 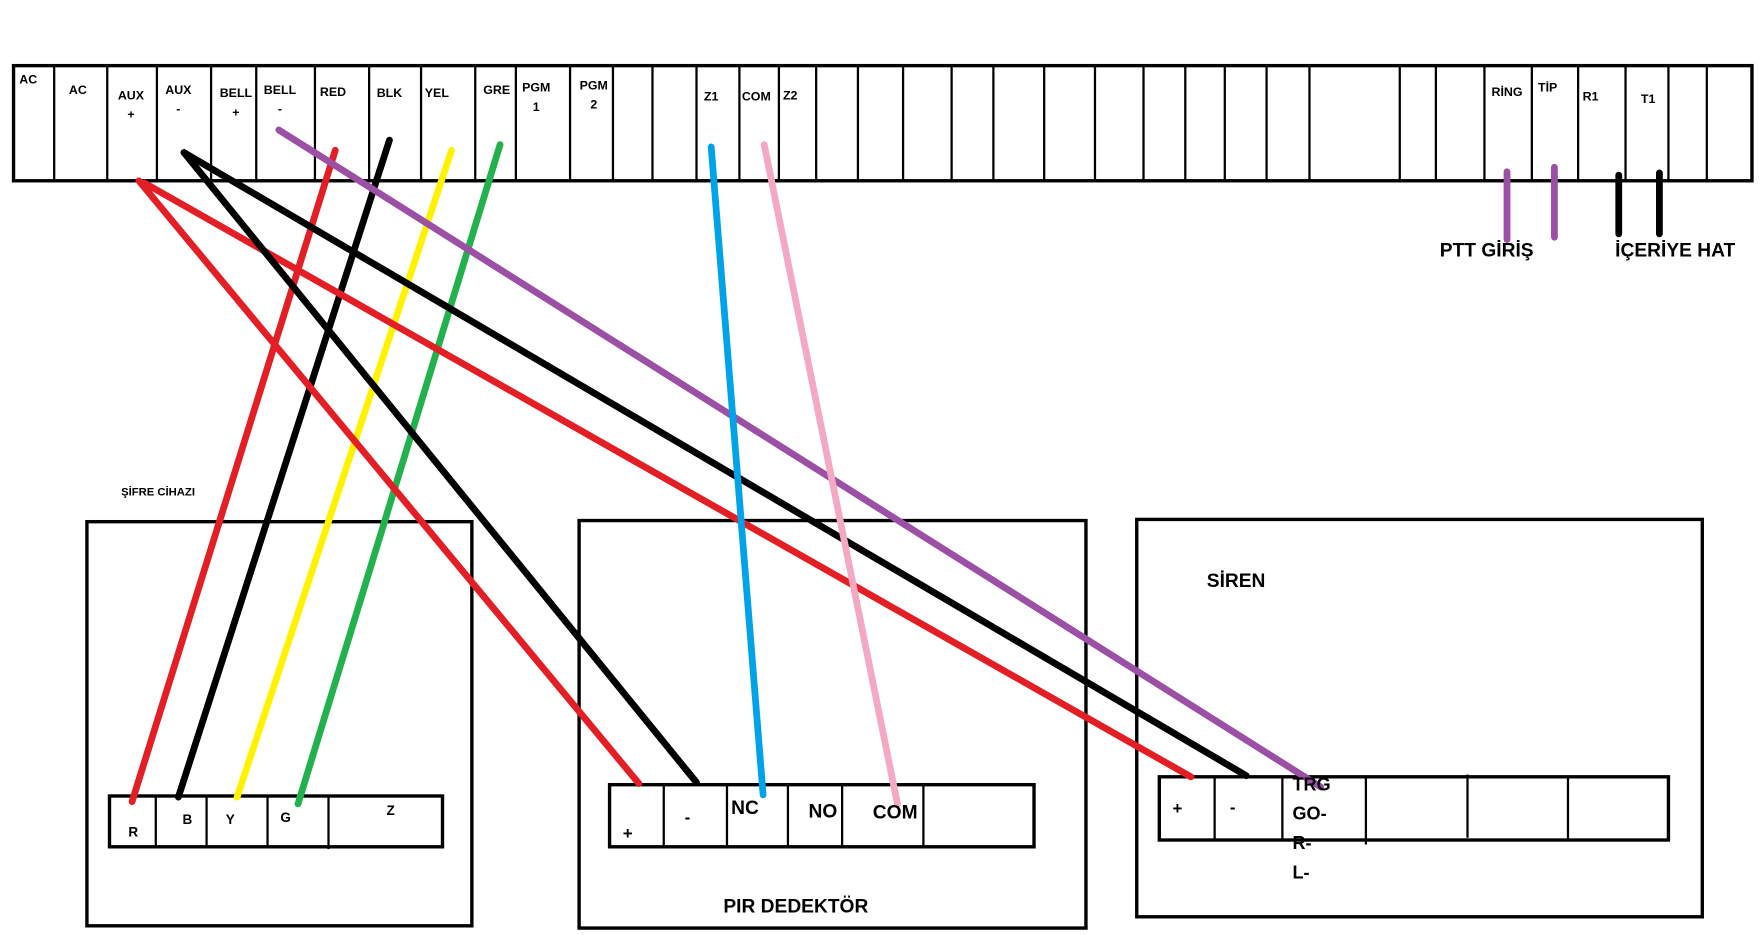 What do you see at coordinates (823, 811) in the screenshot?
I see `pir-terminal: NO` at bounding box center [823, 811].